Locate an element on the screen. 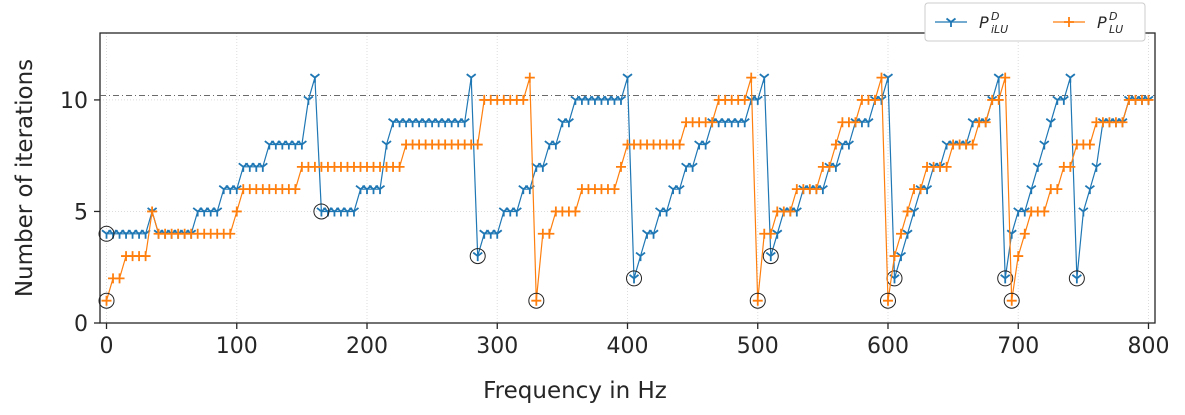 The height and width of the screenshot is (415, 1185). legend-box is located at coordinates (1035, 22).